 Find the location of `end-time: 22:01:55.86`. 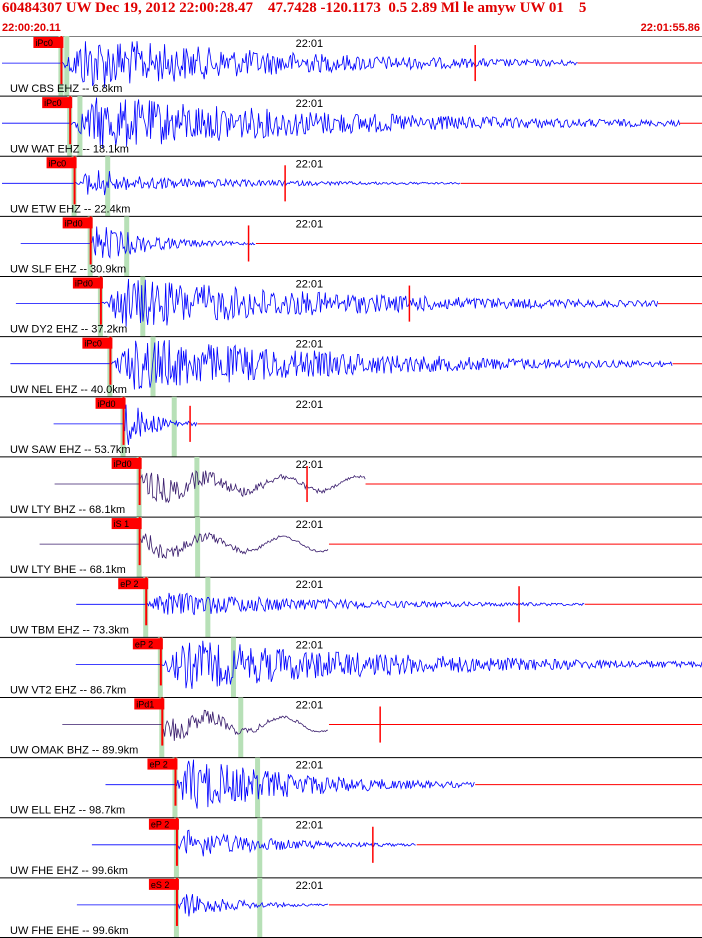

end-time: 22:01:55.86 is located at coordinates (670, 28).